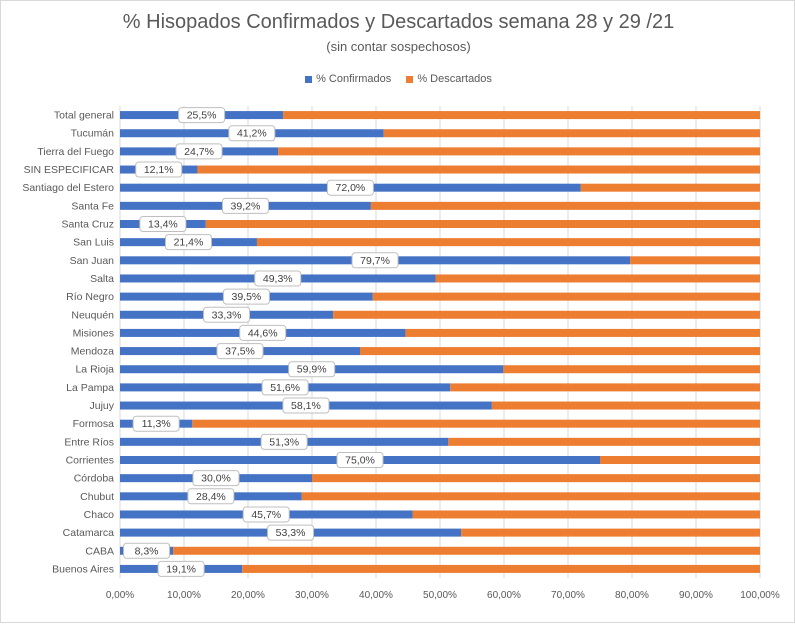 Image resolution: width=795 pixels, height=624 pixels. What do you see at coordinates (93, 243) in the screenshot?
I see `category-label: San Luis` at bounding box center [93, 243].